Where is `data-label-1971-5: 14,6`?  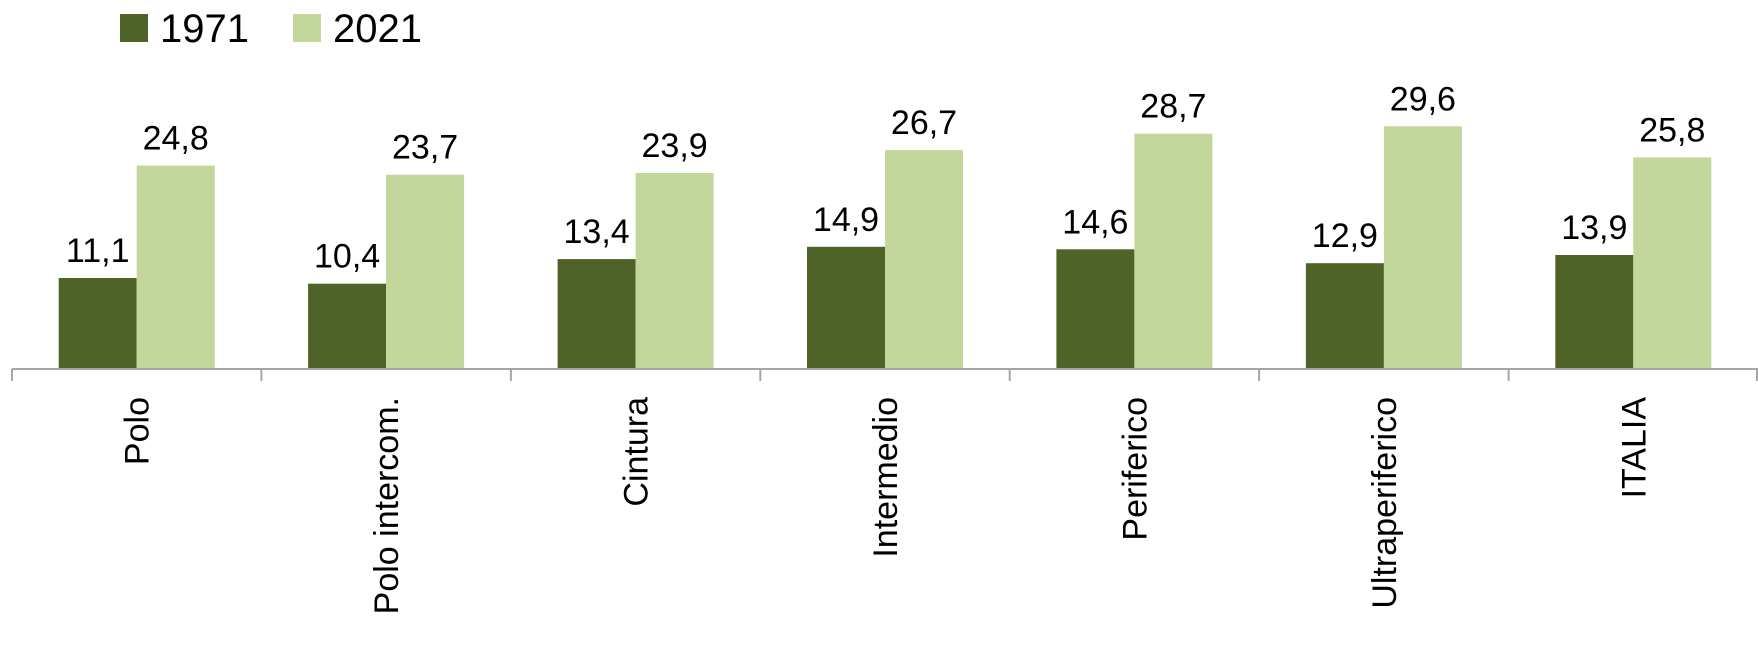
data-label-1971-5: 14,6 is located at coordinates (1095, 222).